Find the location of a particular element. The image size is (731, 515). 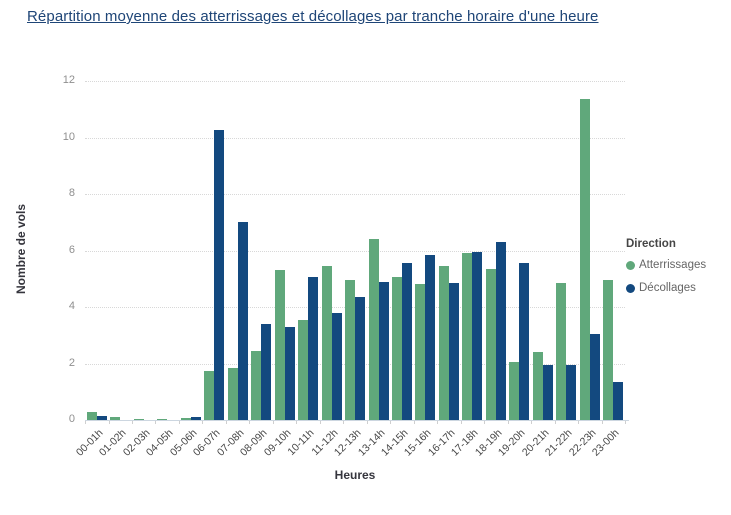

bar-décollages-00-01h is located at coordinates (101, 417).